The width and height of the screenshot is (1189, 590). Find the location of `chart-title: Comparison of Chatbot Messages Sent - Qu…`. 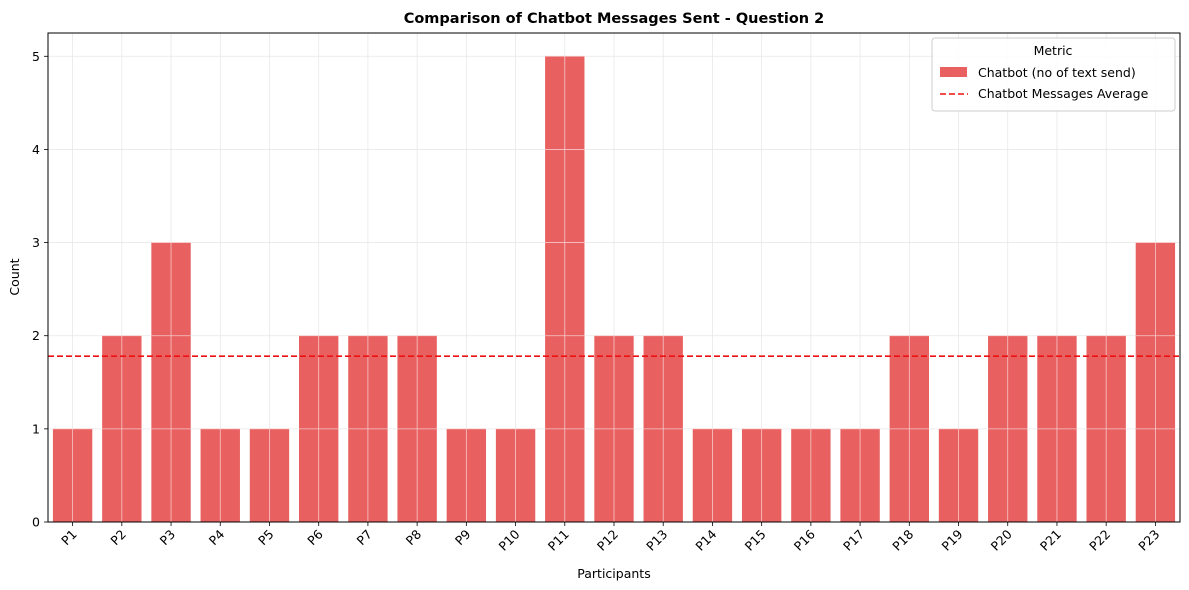

chart-title: Comparison of Chatbot Messages Sent - Qu… is located at coordinates (614, 19).